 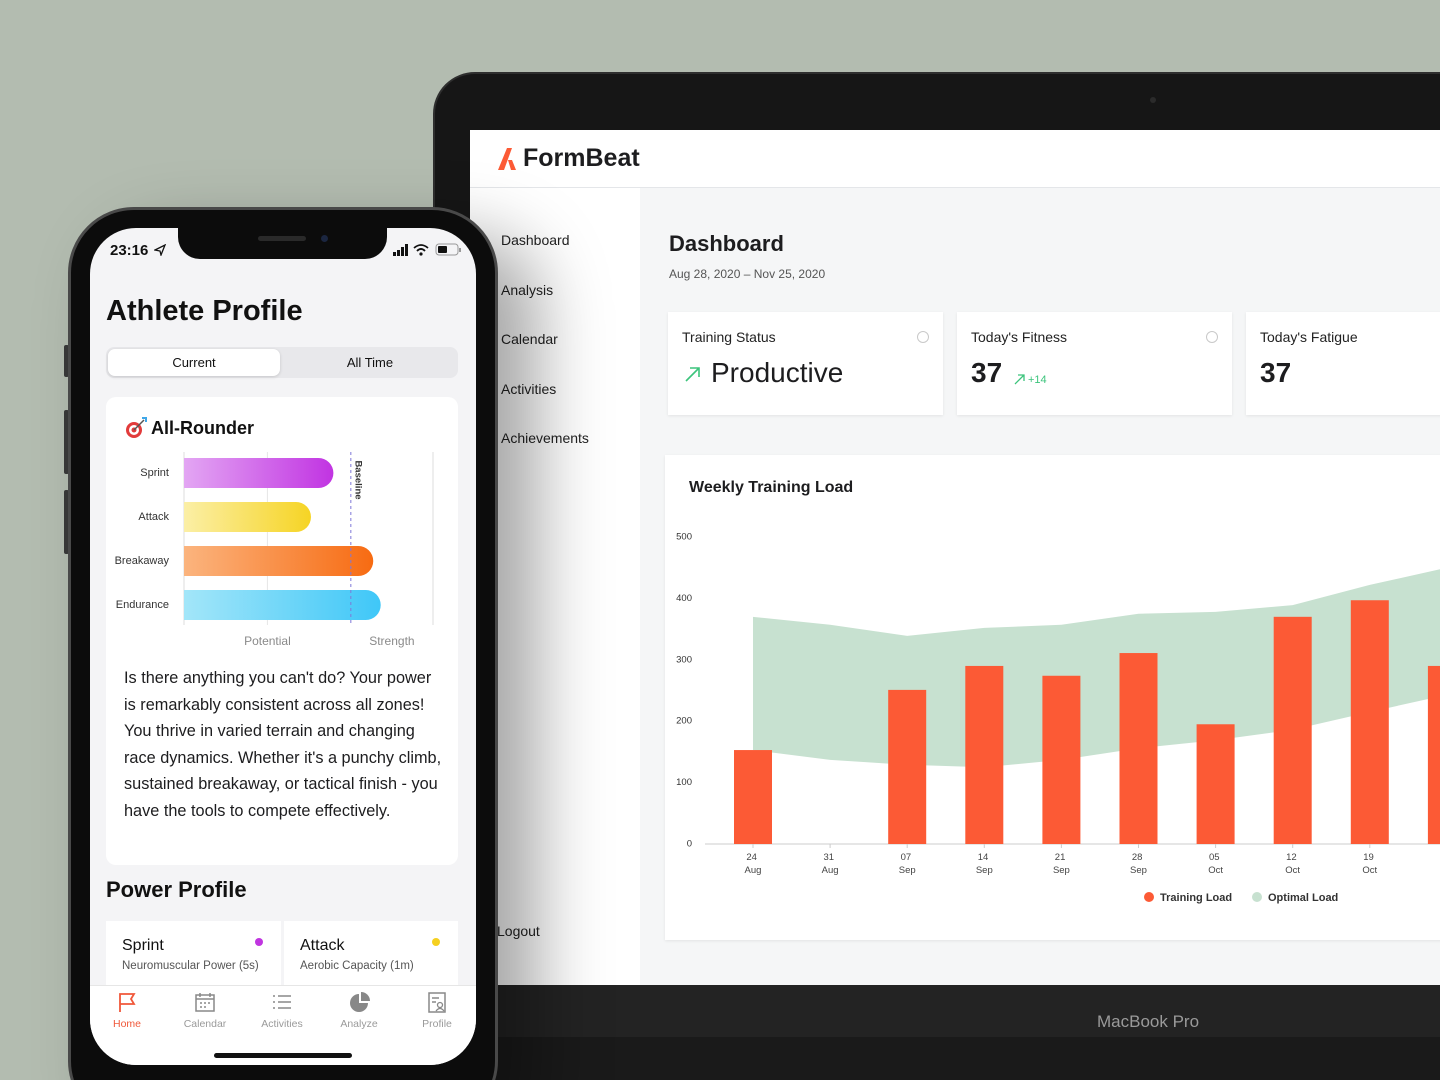 I want to click on x-tick-label: 21 Sep, so click(x=1061, y=864).